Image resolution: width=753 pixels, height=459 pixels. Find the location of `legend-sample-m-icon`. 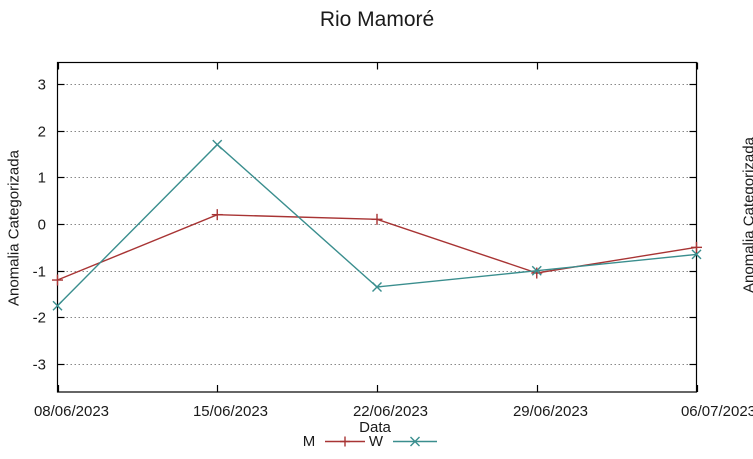

legend-sample-m-icon is located at coordinates (345, 441).